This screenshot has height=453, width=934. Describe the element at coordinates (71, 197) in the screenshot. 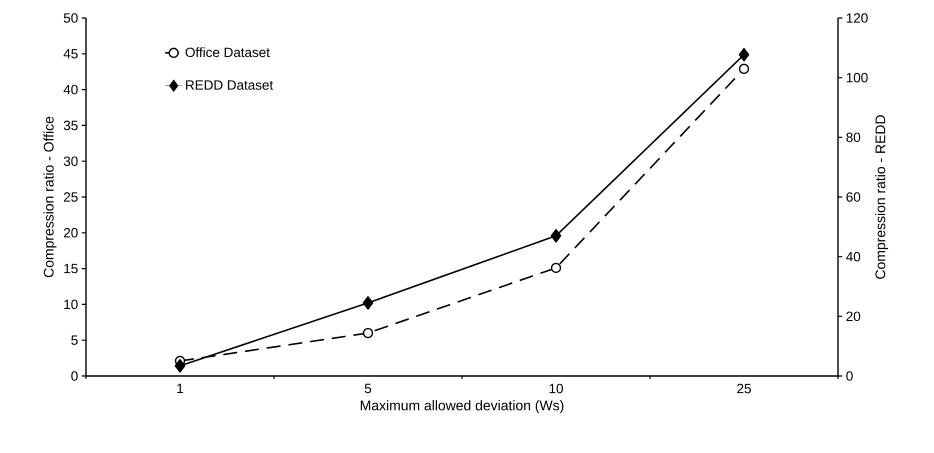

I see `y-tick-label: 25` at that location.